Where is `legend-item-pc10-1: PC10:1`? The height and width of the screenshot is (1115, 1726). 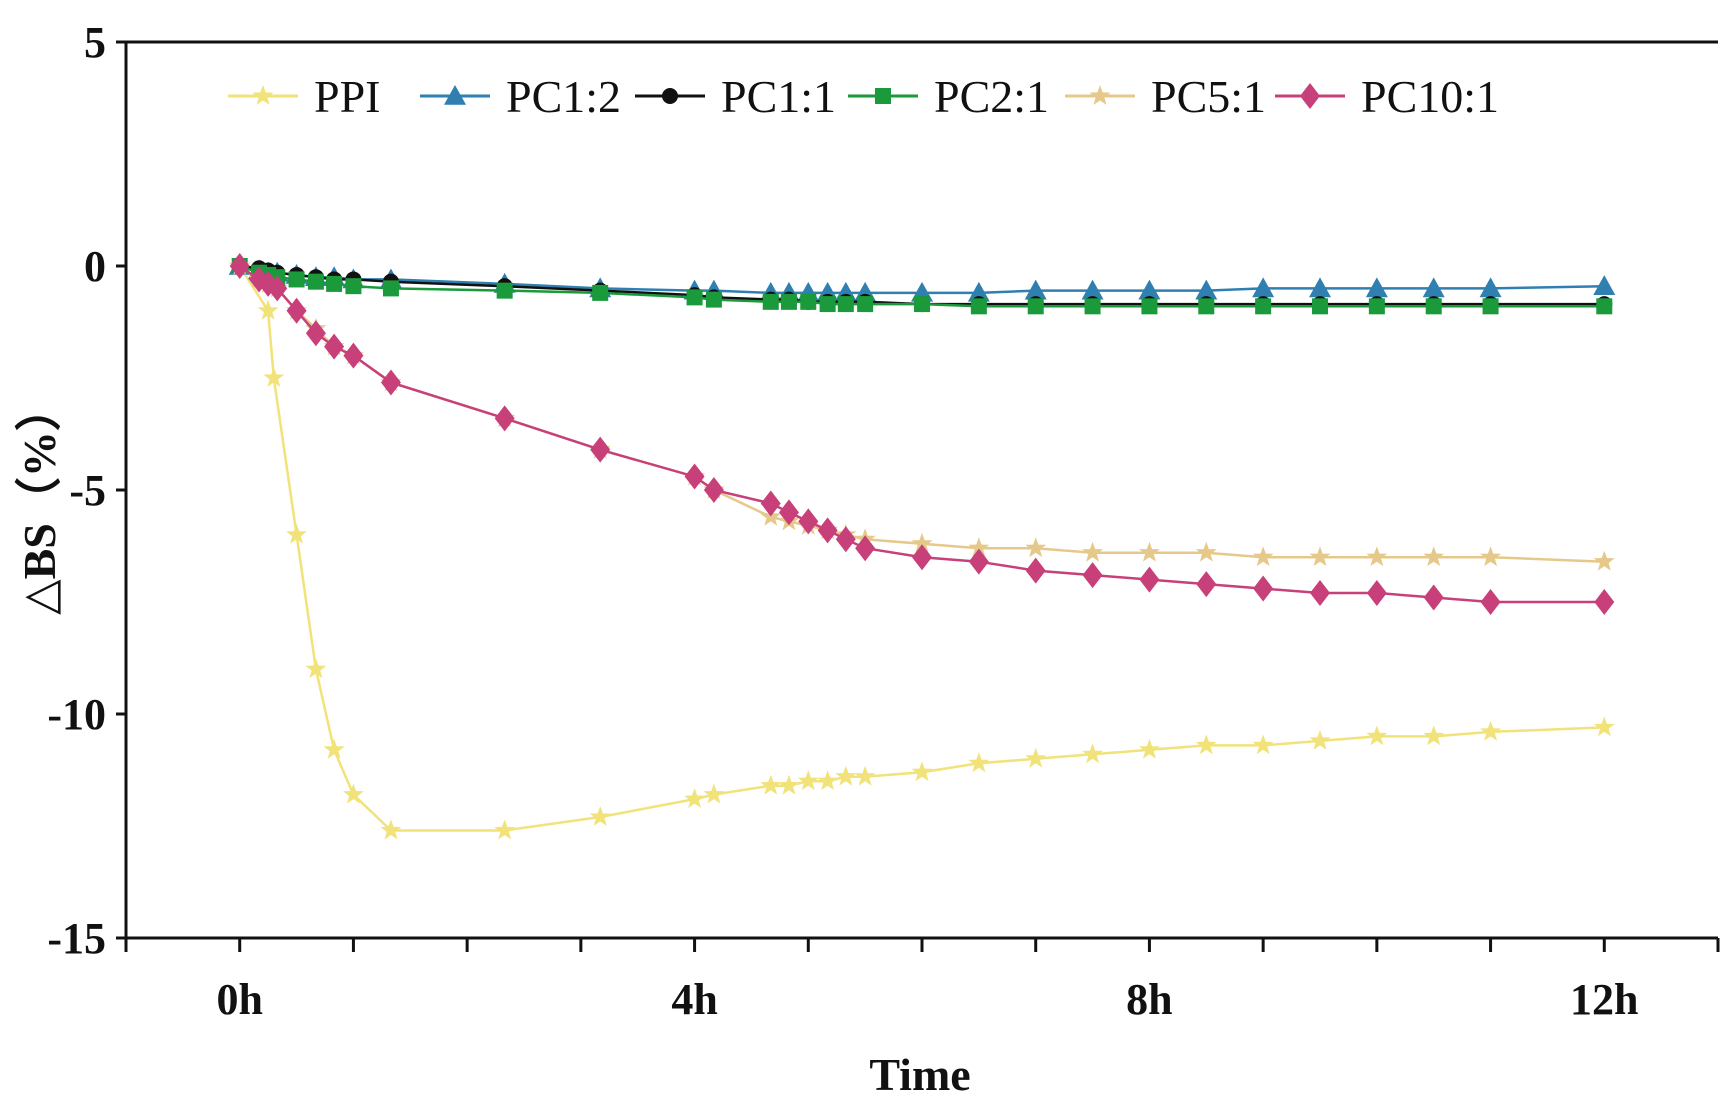
legend-item-pc10-1: PC10:1 is located at coordinates (1387, 96).